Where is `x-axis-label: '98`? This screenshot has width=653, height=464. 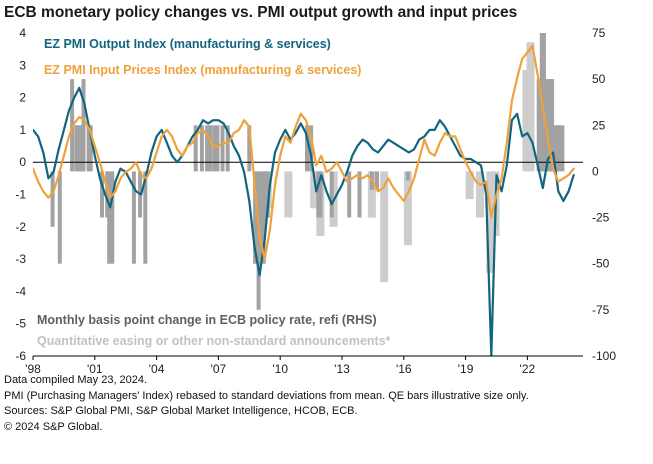 x-axis-label: '98 is located at coordinates (33, 369).